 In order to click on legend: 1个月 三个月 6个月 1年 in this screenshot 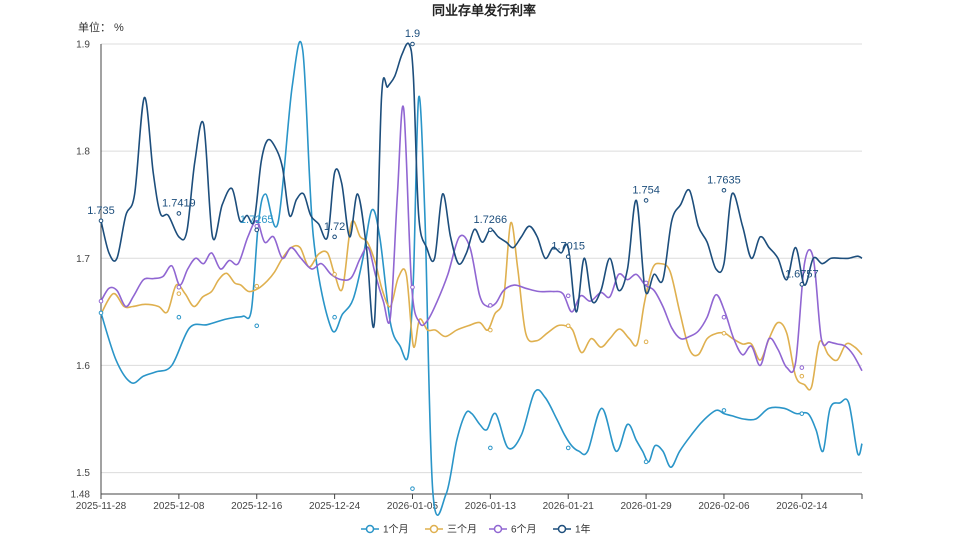, I will do `click(476, 529)`.